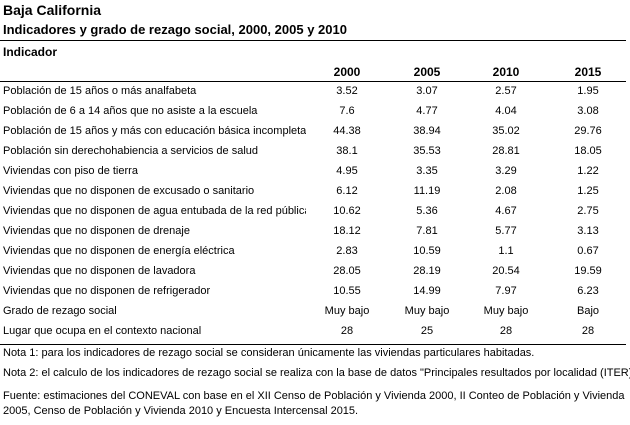  What do you see at coordinates (60, 311) in the screenshot?
I see `row-label: Grado de rezago social` at bounding box center [60, 311].